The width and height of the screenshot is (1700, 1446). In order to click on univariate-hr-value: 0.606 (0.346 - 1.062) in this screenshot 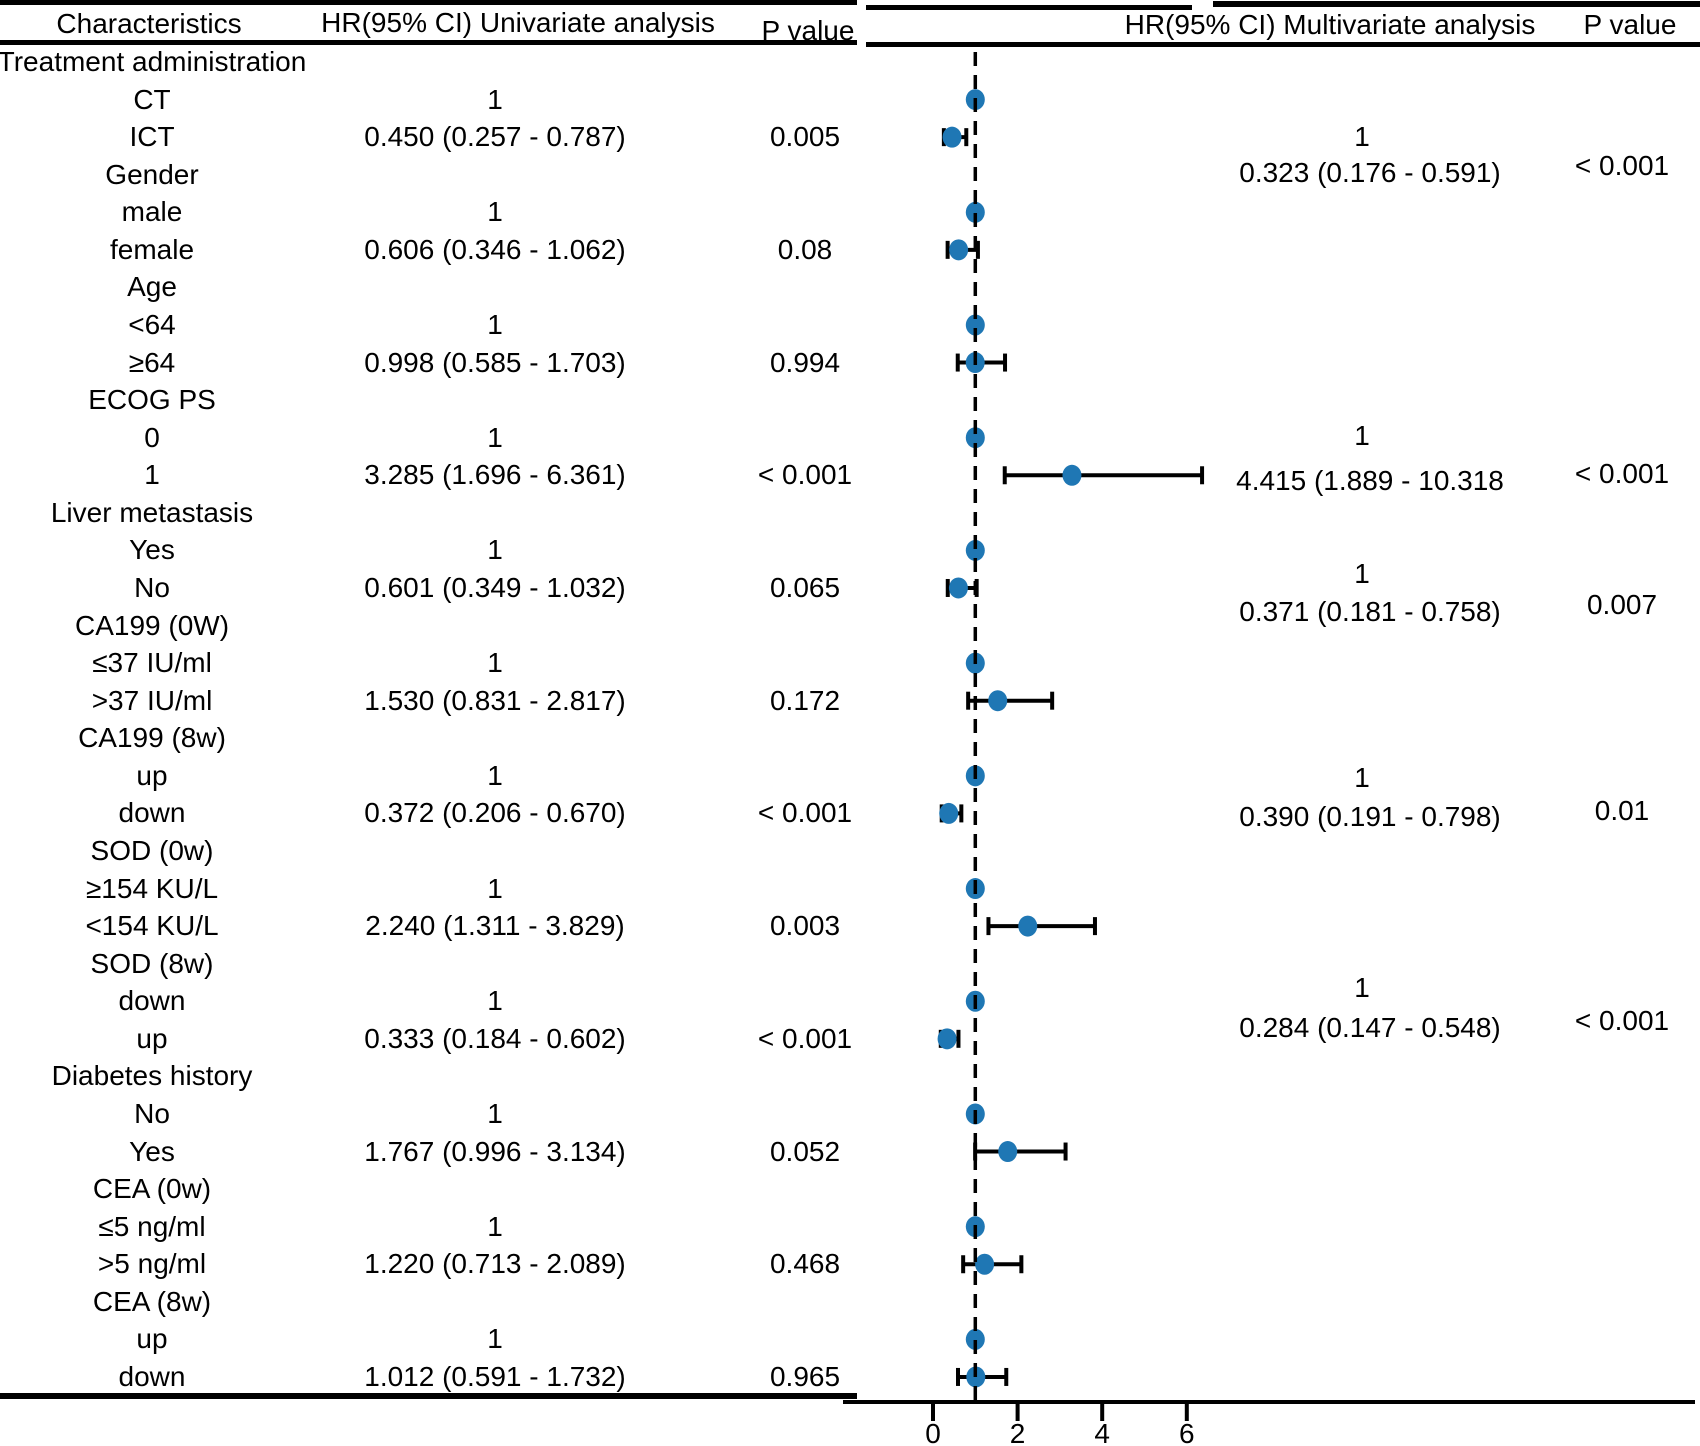, I will do `click(495, 249)`.